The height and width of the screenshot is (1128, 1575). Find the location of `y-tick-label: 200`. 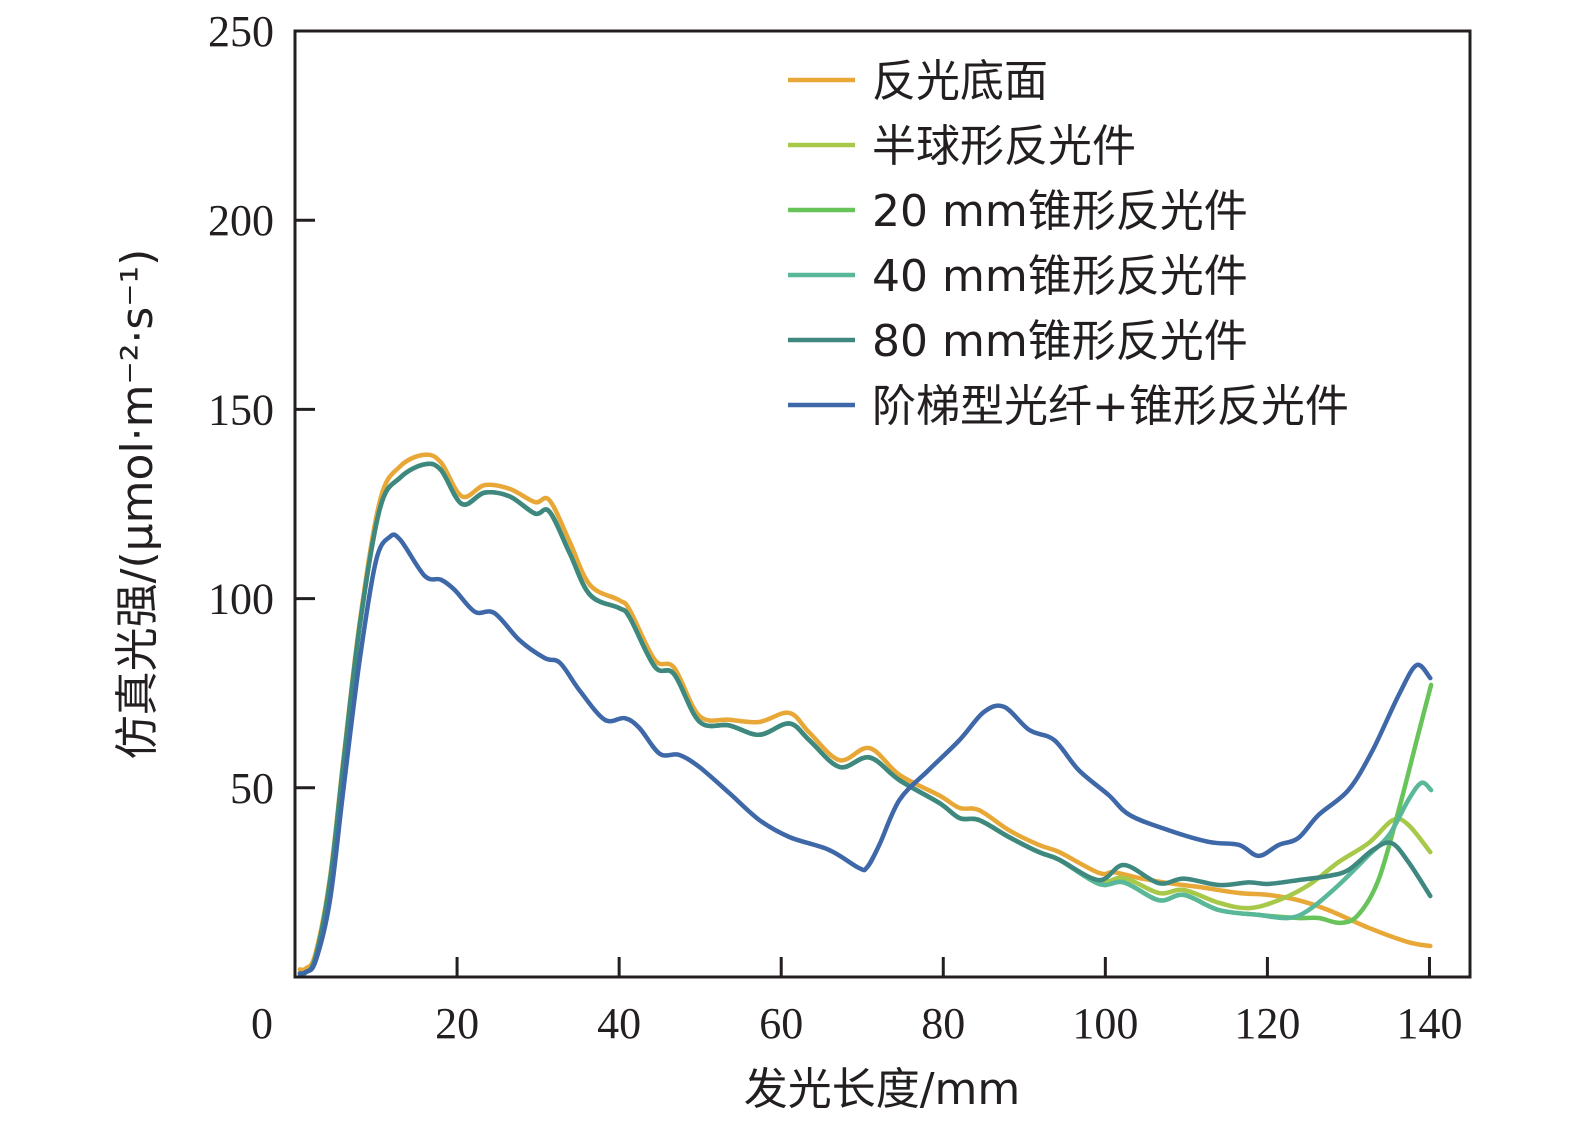

y-tick-label: 200 is located at coordinates (241, 220).